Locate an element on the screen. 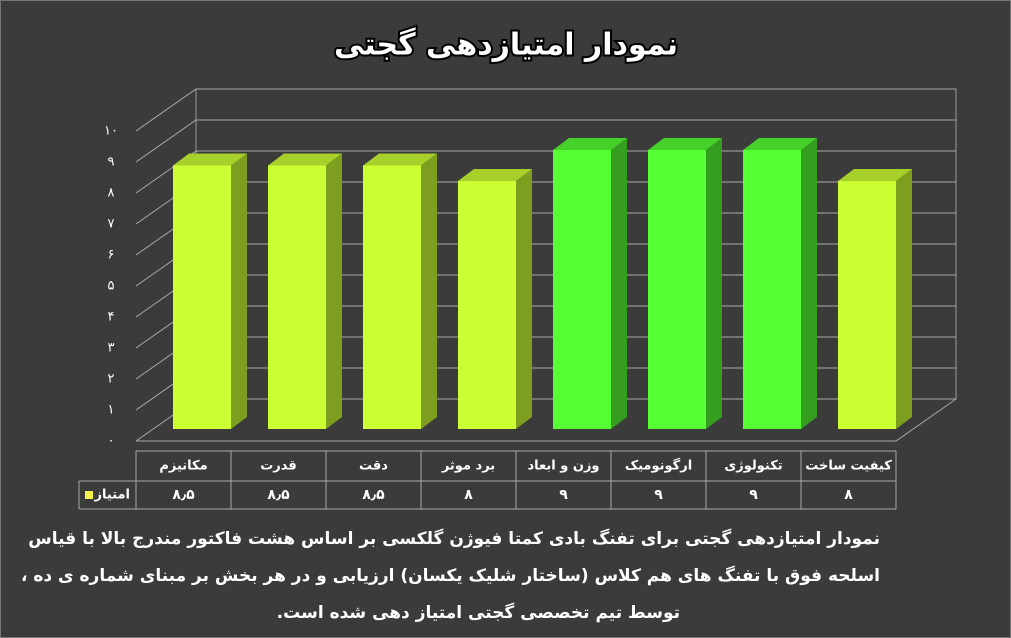  y-tick-label: ۷ is located at coordinates (111, 224).